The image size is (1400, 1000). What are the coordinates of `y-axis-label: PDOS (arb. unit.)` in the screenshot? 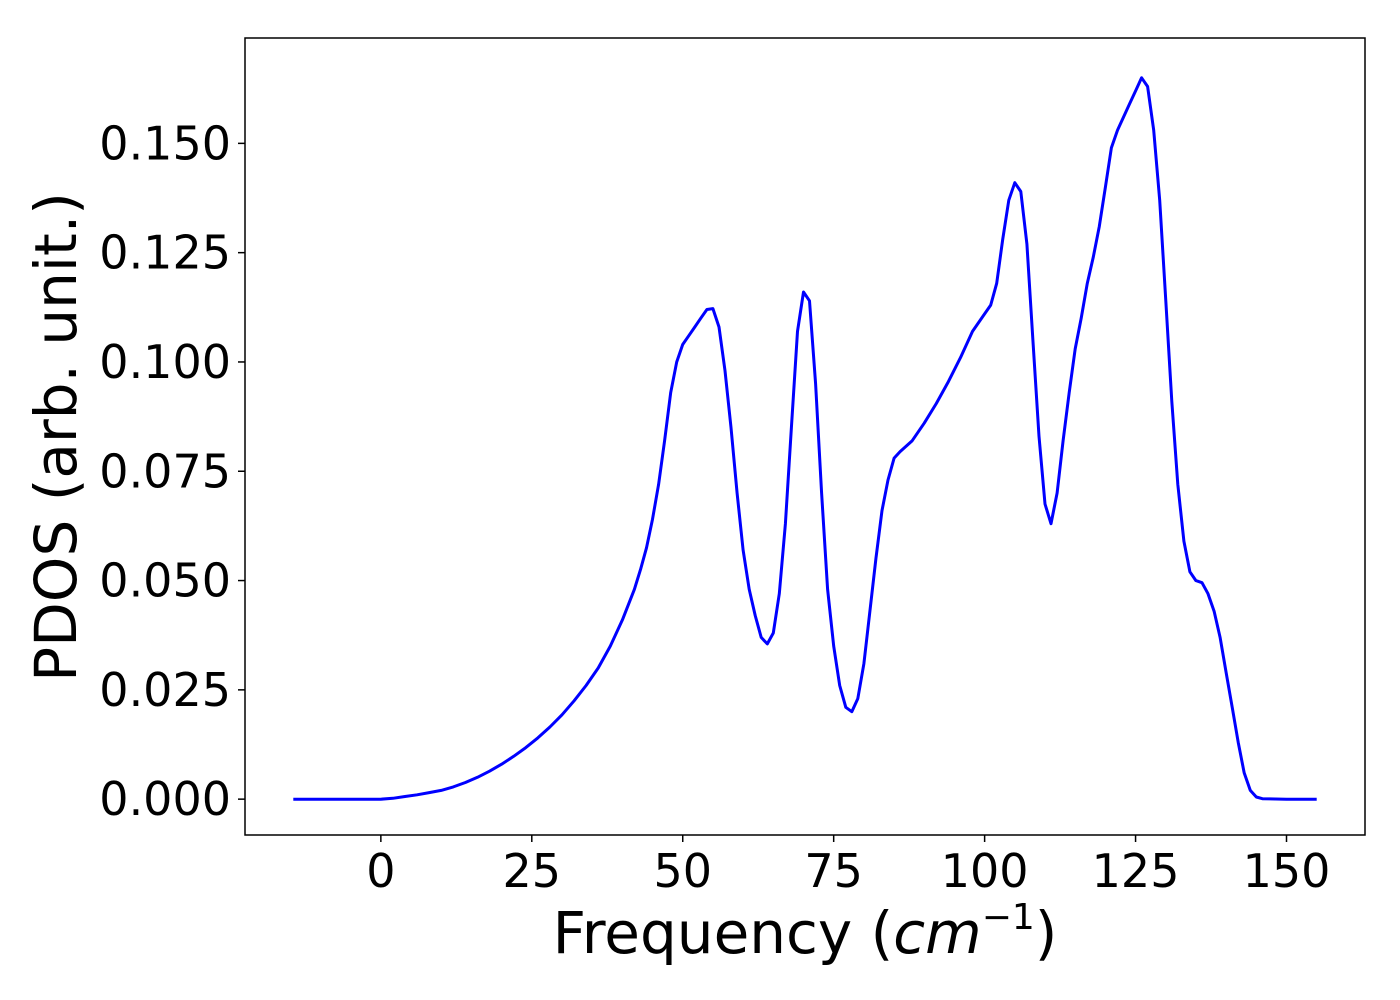 It's located at (56, 437).